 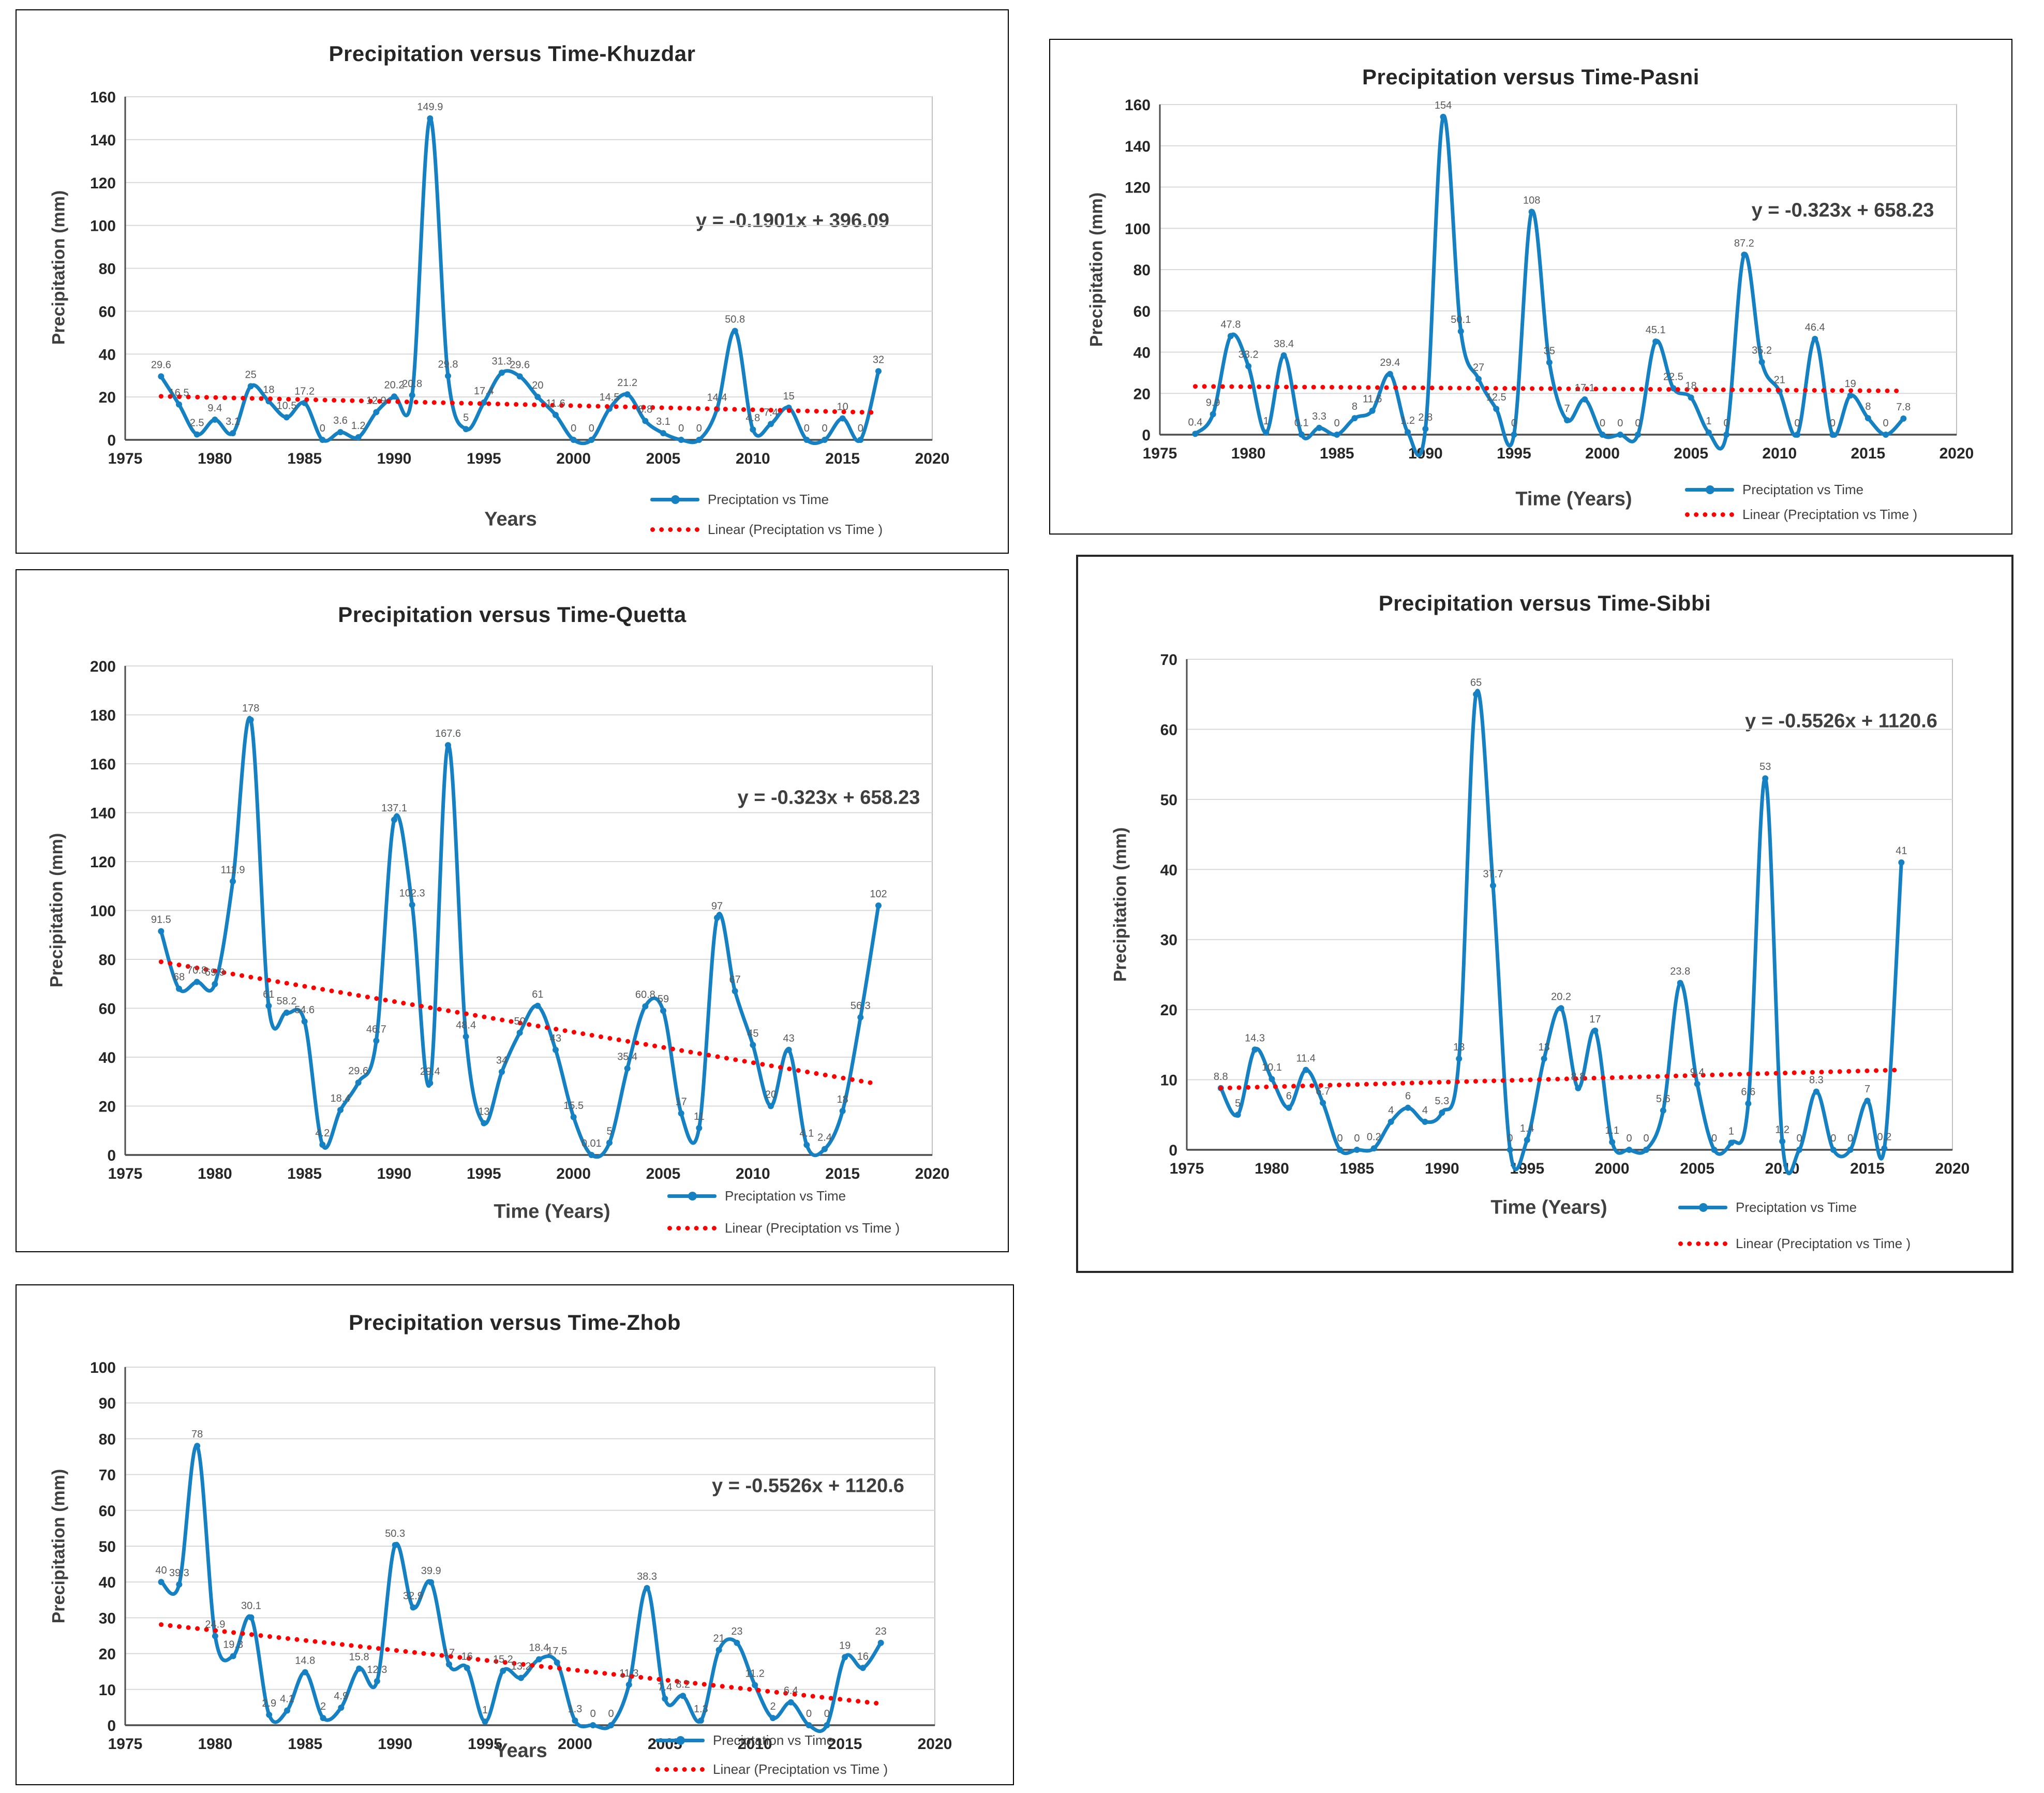 What do you see at coordinates (179, 394) in the screenshot?
I see `data-label: 16.5` at bounding box center [179, 394].